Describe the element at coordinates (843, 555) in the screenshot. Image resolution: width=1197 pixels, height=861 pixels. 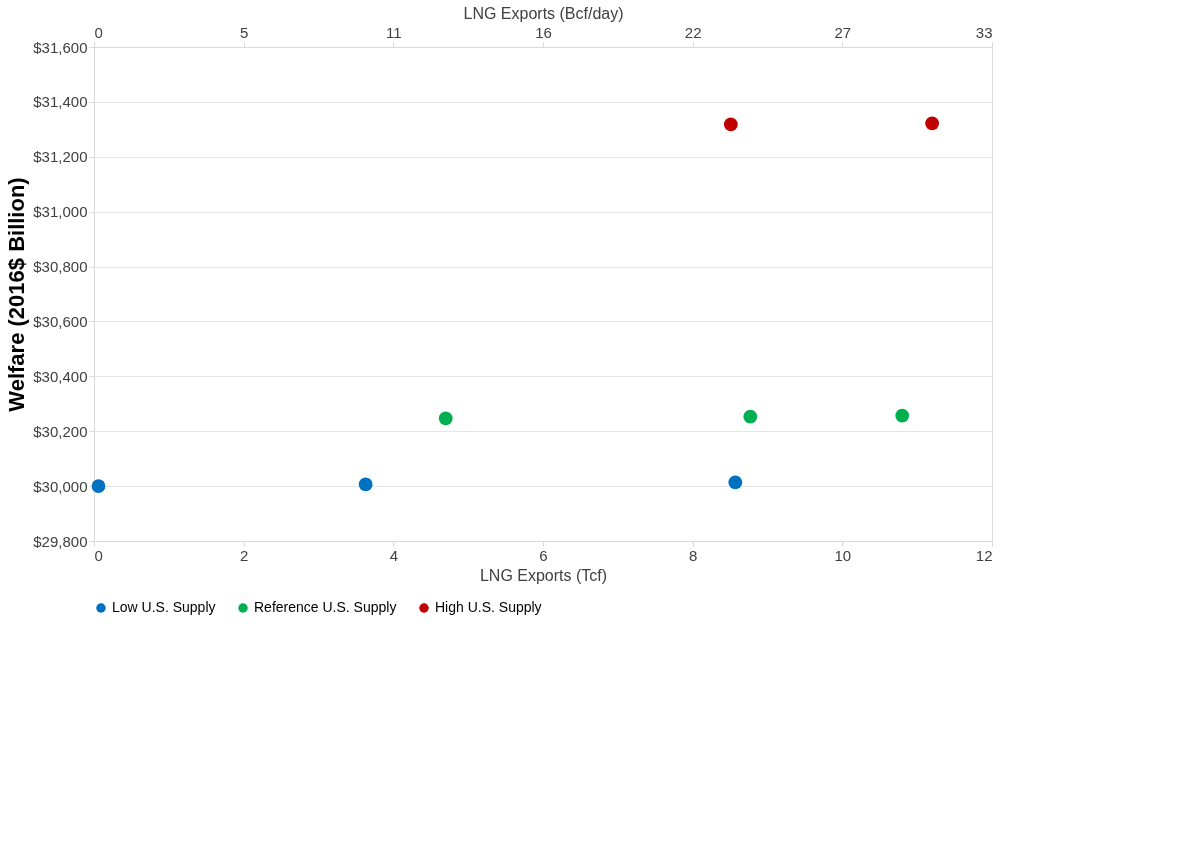
I see `x-tick-label: 10` at that location.